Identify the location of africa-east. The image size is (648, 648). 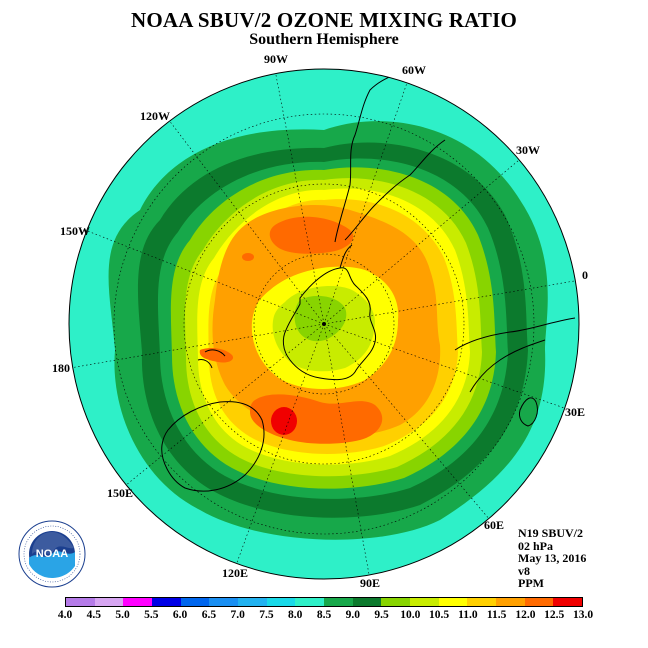
(507, 366).